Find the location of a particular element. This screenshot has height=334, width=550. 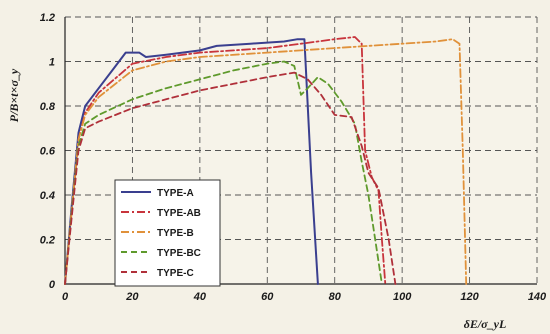

legend: TYPE-A TYPE-AB TYPE-B TYPE-BC TYPE-C is located at coordinates (167, 233).